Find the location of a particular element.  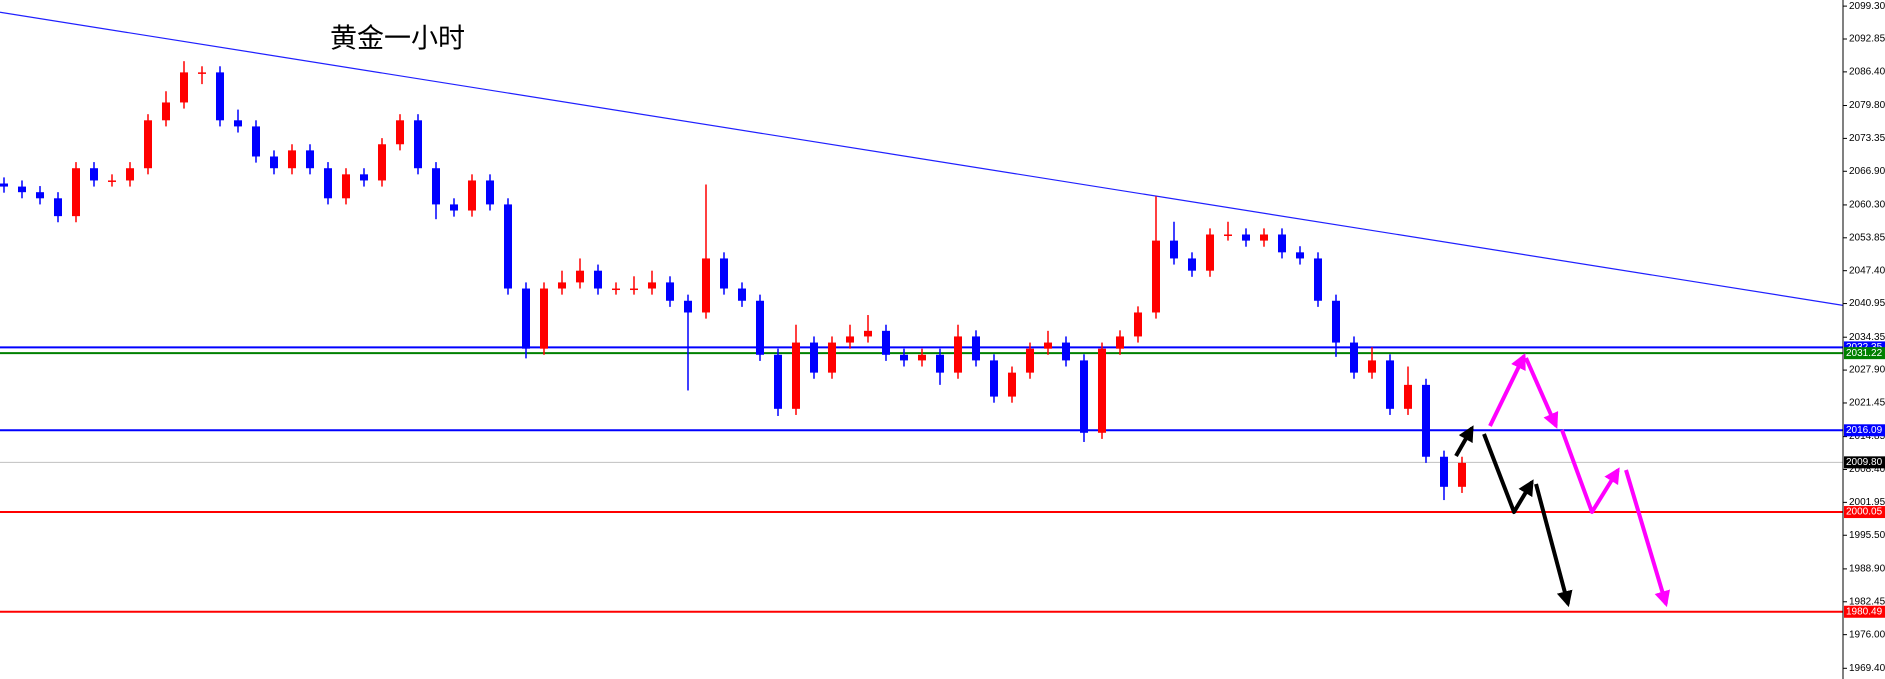

y-tick-label: 1995.50 is located at coordinates (1867, 535).